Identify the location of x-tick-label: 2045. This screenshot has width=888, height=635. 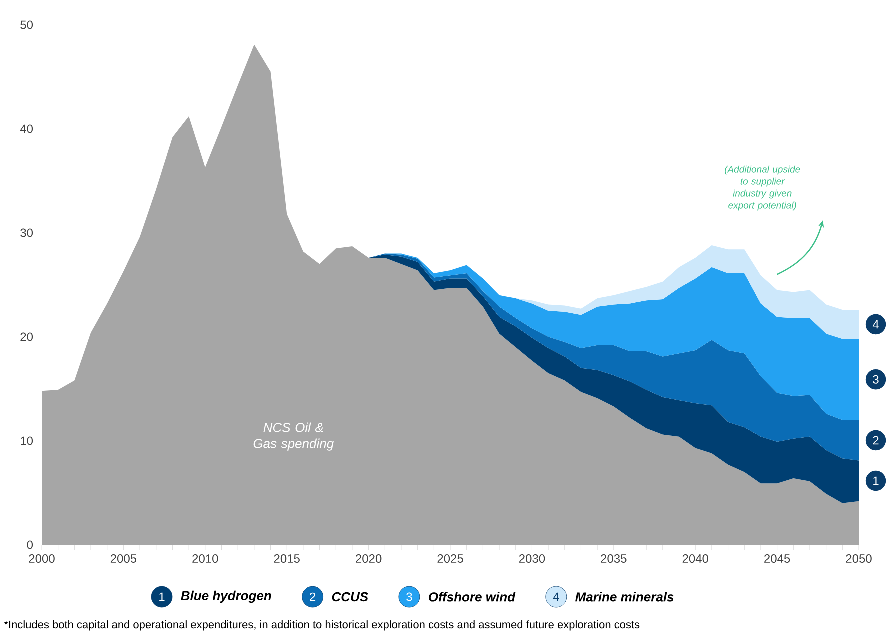
(777, 559).